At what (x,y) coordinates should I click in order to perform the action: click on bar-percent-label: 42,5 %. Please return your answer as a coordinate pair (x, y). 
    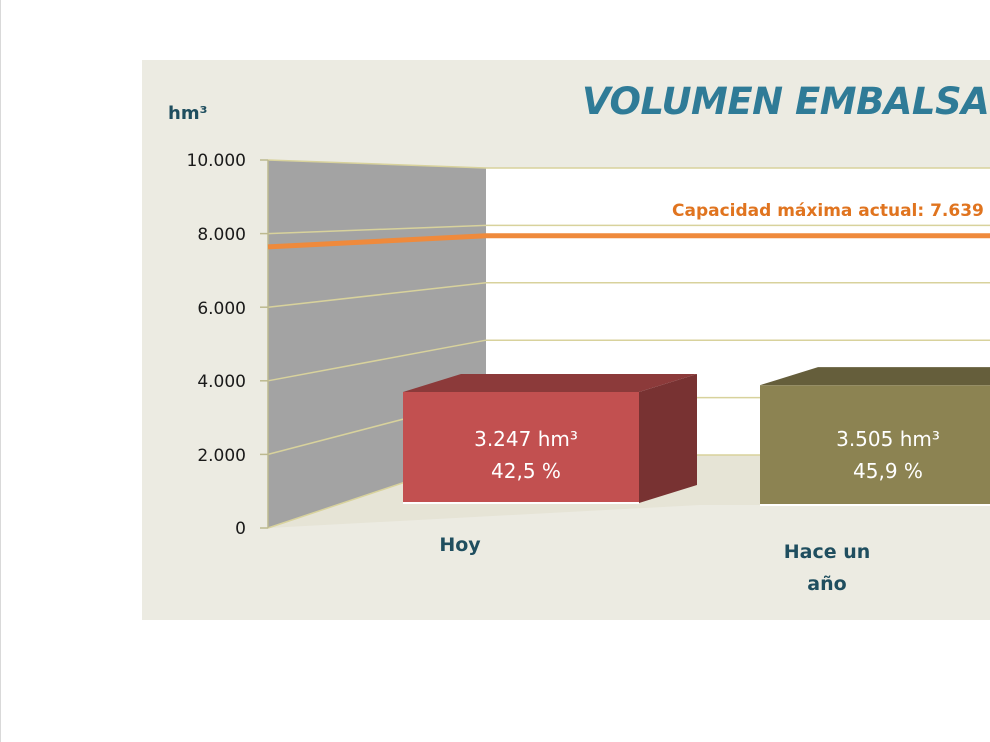
    Looking at the image, I should click on (526, 471).